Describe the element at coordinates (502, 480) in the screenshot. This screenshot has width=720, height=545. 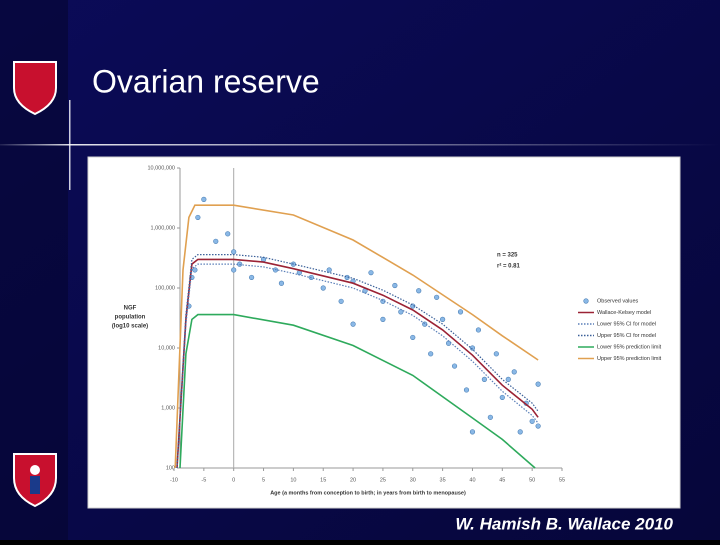
I see `x-tick-label: 45` at that location.